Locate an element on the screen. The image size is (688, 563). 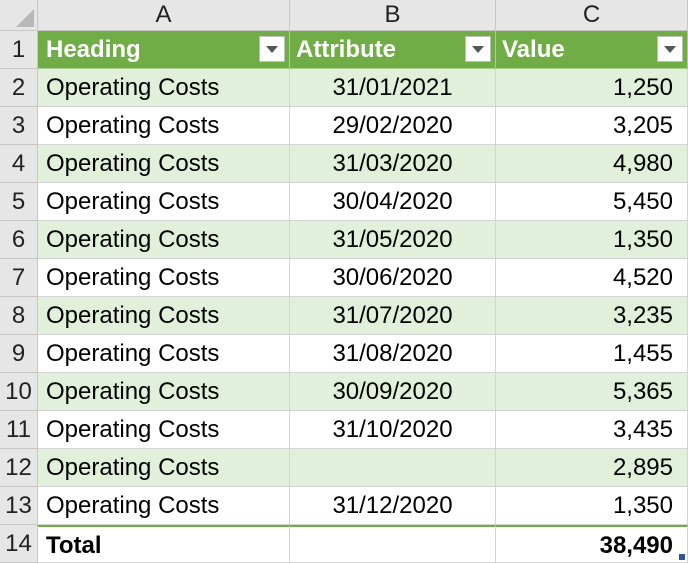
cell-attribute: 30/06/2020 is located at coordinates (393, 278).